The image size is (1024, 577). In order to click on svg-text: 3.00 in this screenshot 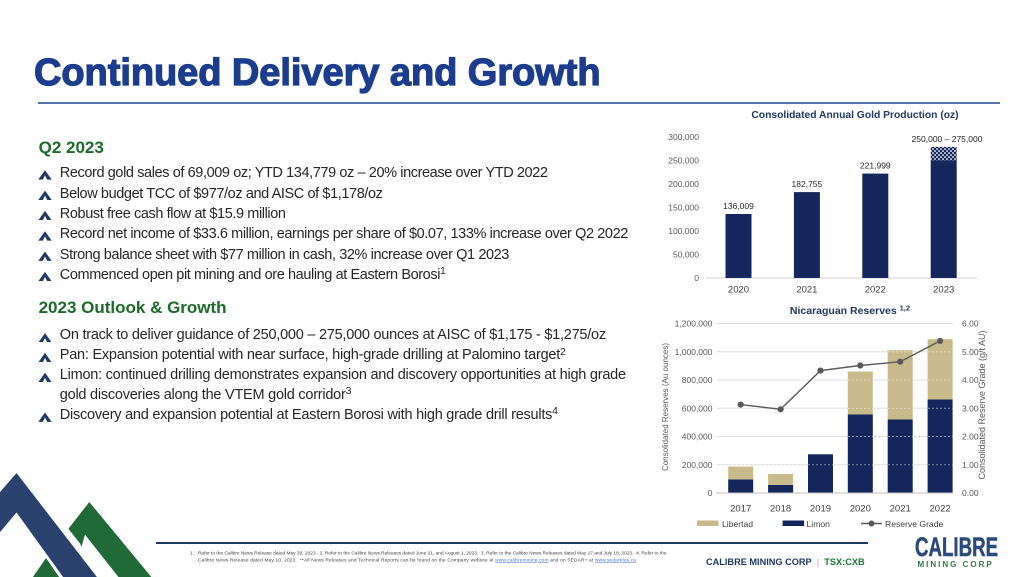, I will do `click(970, 408)`.